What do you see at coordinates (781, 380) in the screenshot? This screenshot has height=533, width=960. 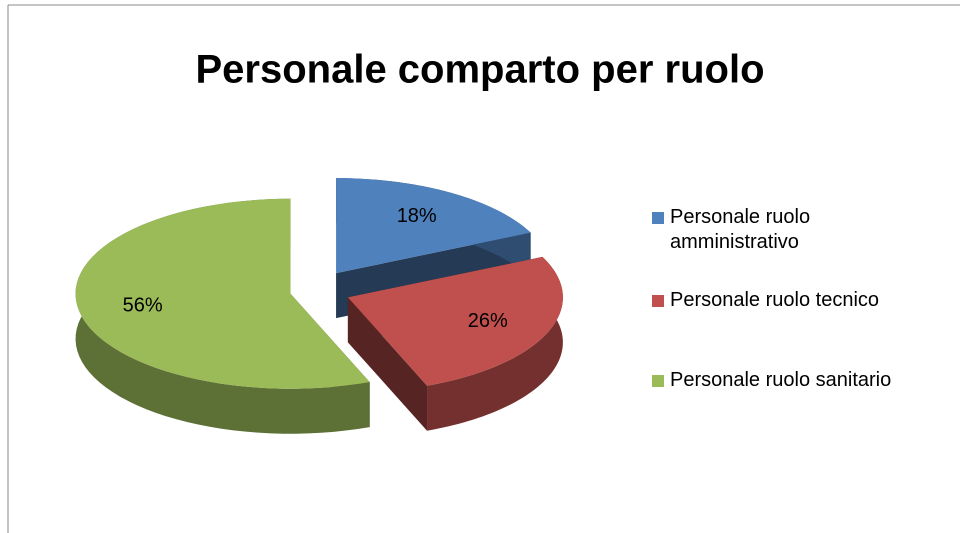 I see `legend-label: Personale ruolo sanitario` at bounding box center [781, 380].